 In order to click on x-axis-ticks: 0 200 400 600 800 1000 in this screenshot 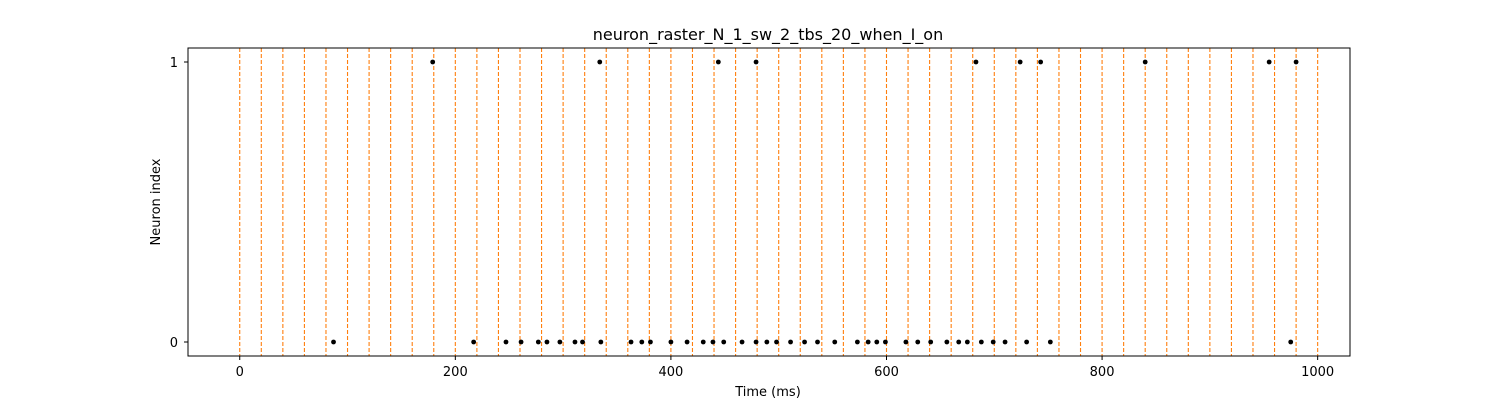, I will do `click(785, 368)`.